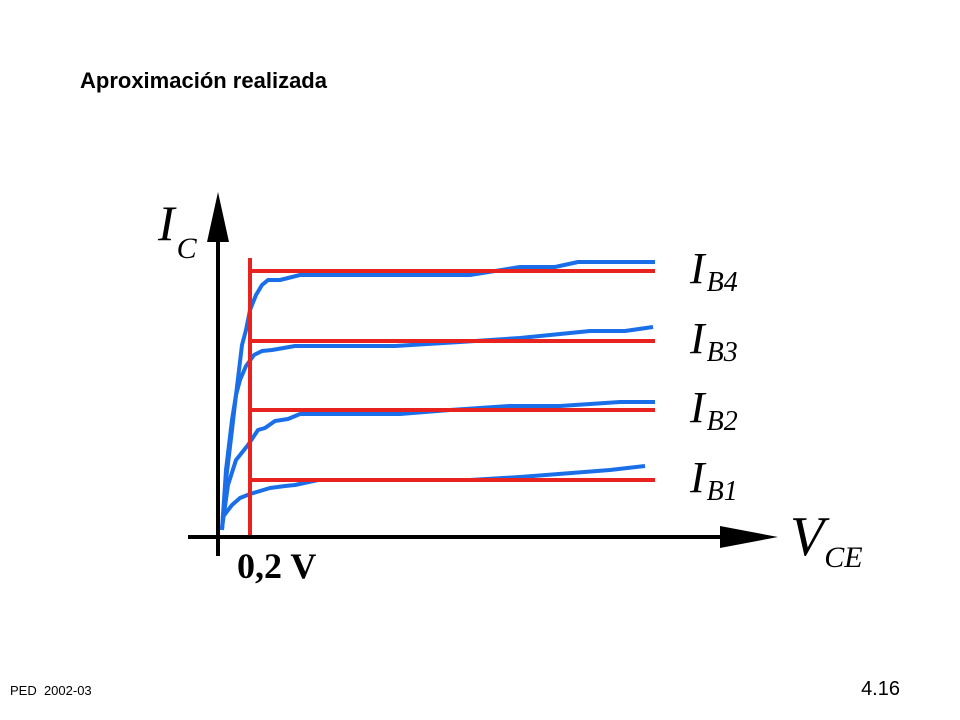 This screenshot has width=960, height=720. I want to click on curve-label: IB2, so click(713, 410).